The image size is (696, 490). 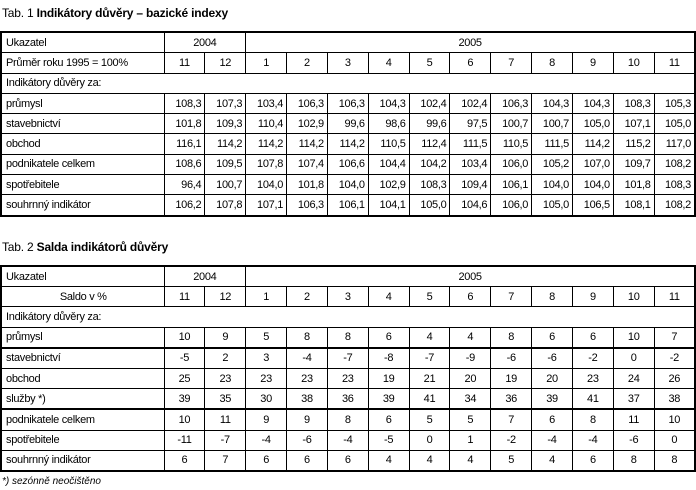 I want to click on row-label: spotřebitele, so click(x=82, y=185).